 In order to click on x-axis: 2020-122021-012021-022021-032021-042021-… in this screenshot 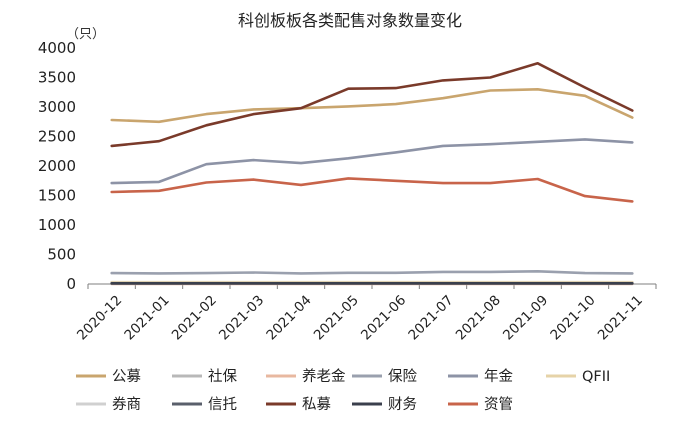, I will do `click(365, 313)`.